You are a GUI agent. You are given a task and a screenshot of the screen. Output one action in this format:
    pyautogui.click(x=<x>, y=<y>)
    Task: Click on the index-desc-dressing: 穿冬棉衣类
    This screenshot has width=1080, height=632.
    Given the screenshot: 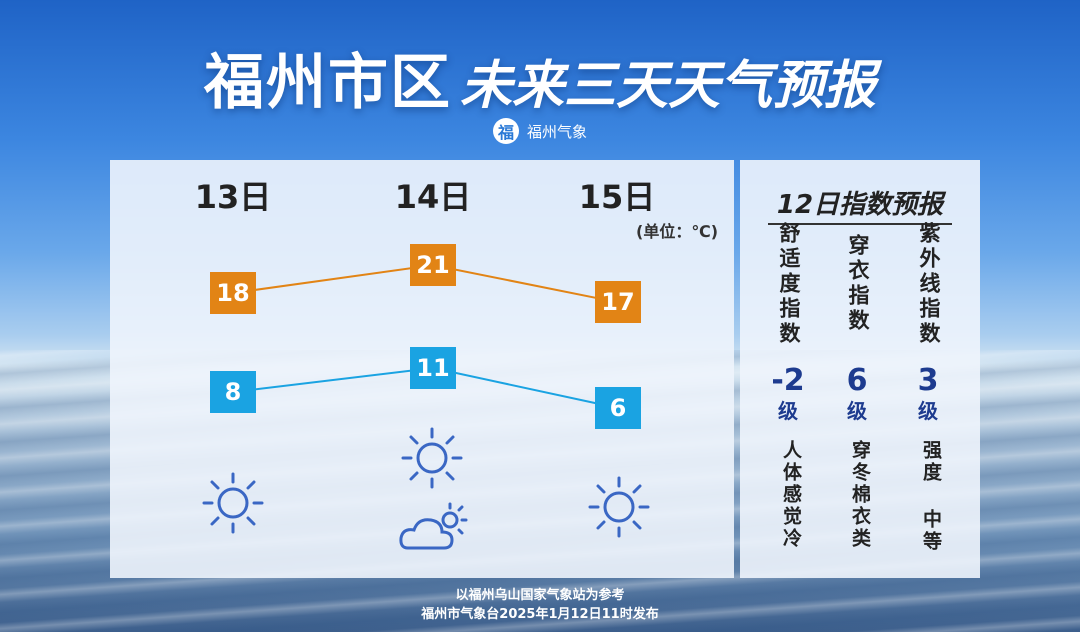 What is the action you would take?
    pyautogui.click(x=860, y=495)
    